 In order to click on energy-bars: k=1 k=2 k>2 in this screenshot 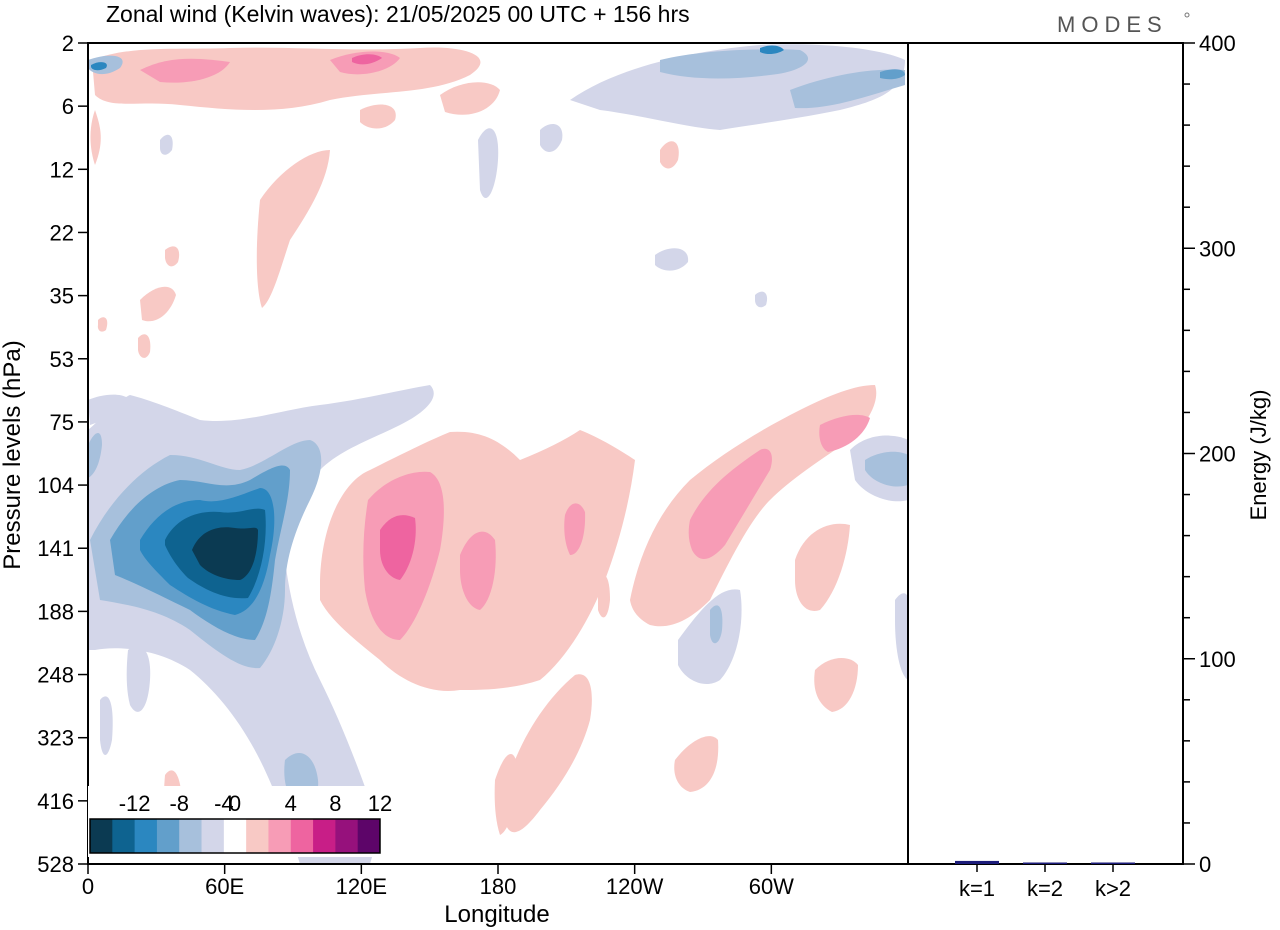, I will do `click(1045, 880)`.